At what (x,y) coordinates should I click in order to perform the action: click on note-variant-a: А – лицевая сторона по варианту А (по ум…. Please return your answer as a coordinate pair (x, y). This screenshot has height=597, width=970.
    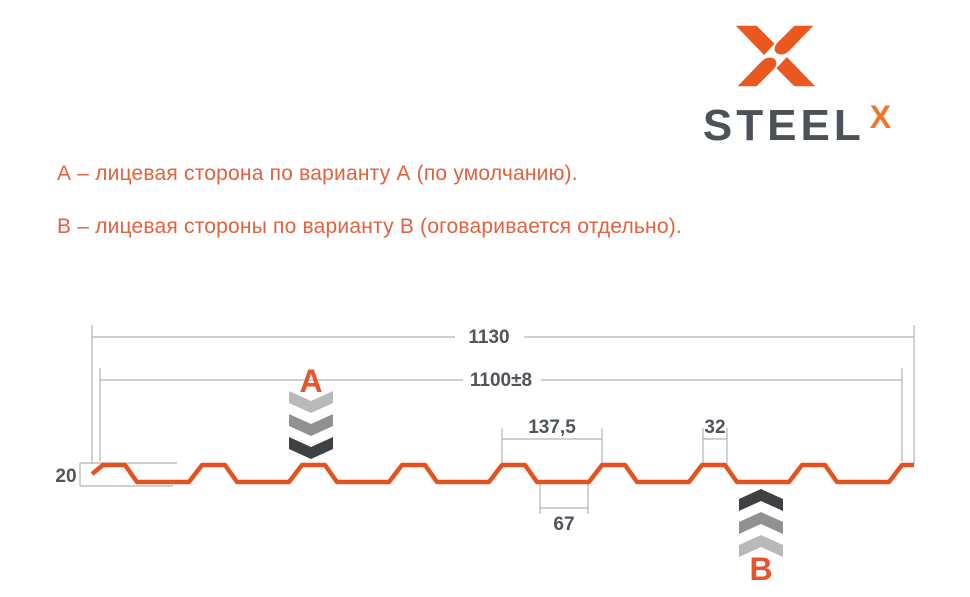
    Looking at the image, I should click on (317, 173).